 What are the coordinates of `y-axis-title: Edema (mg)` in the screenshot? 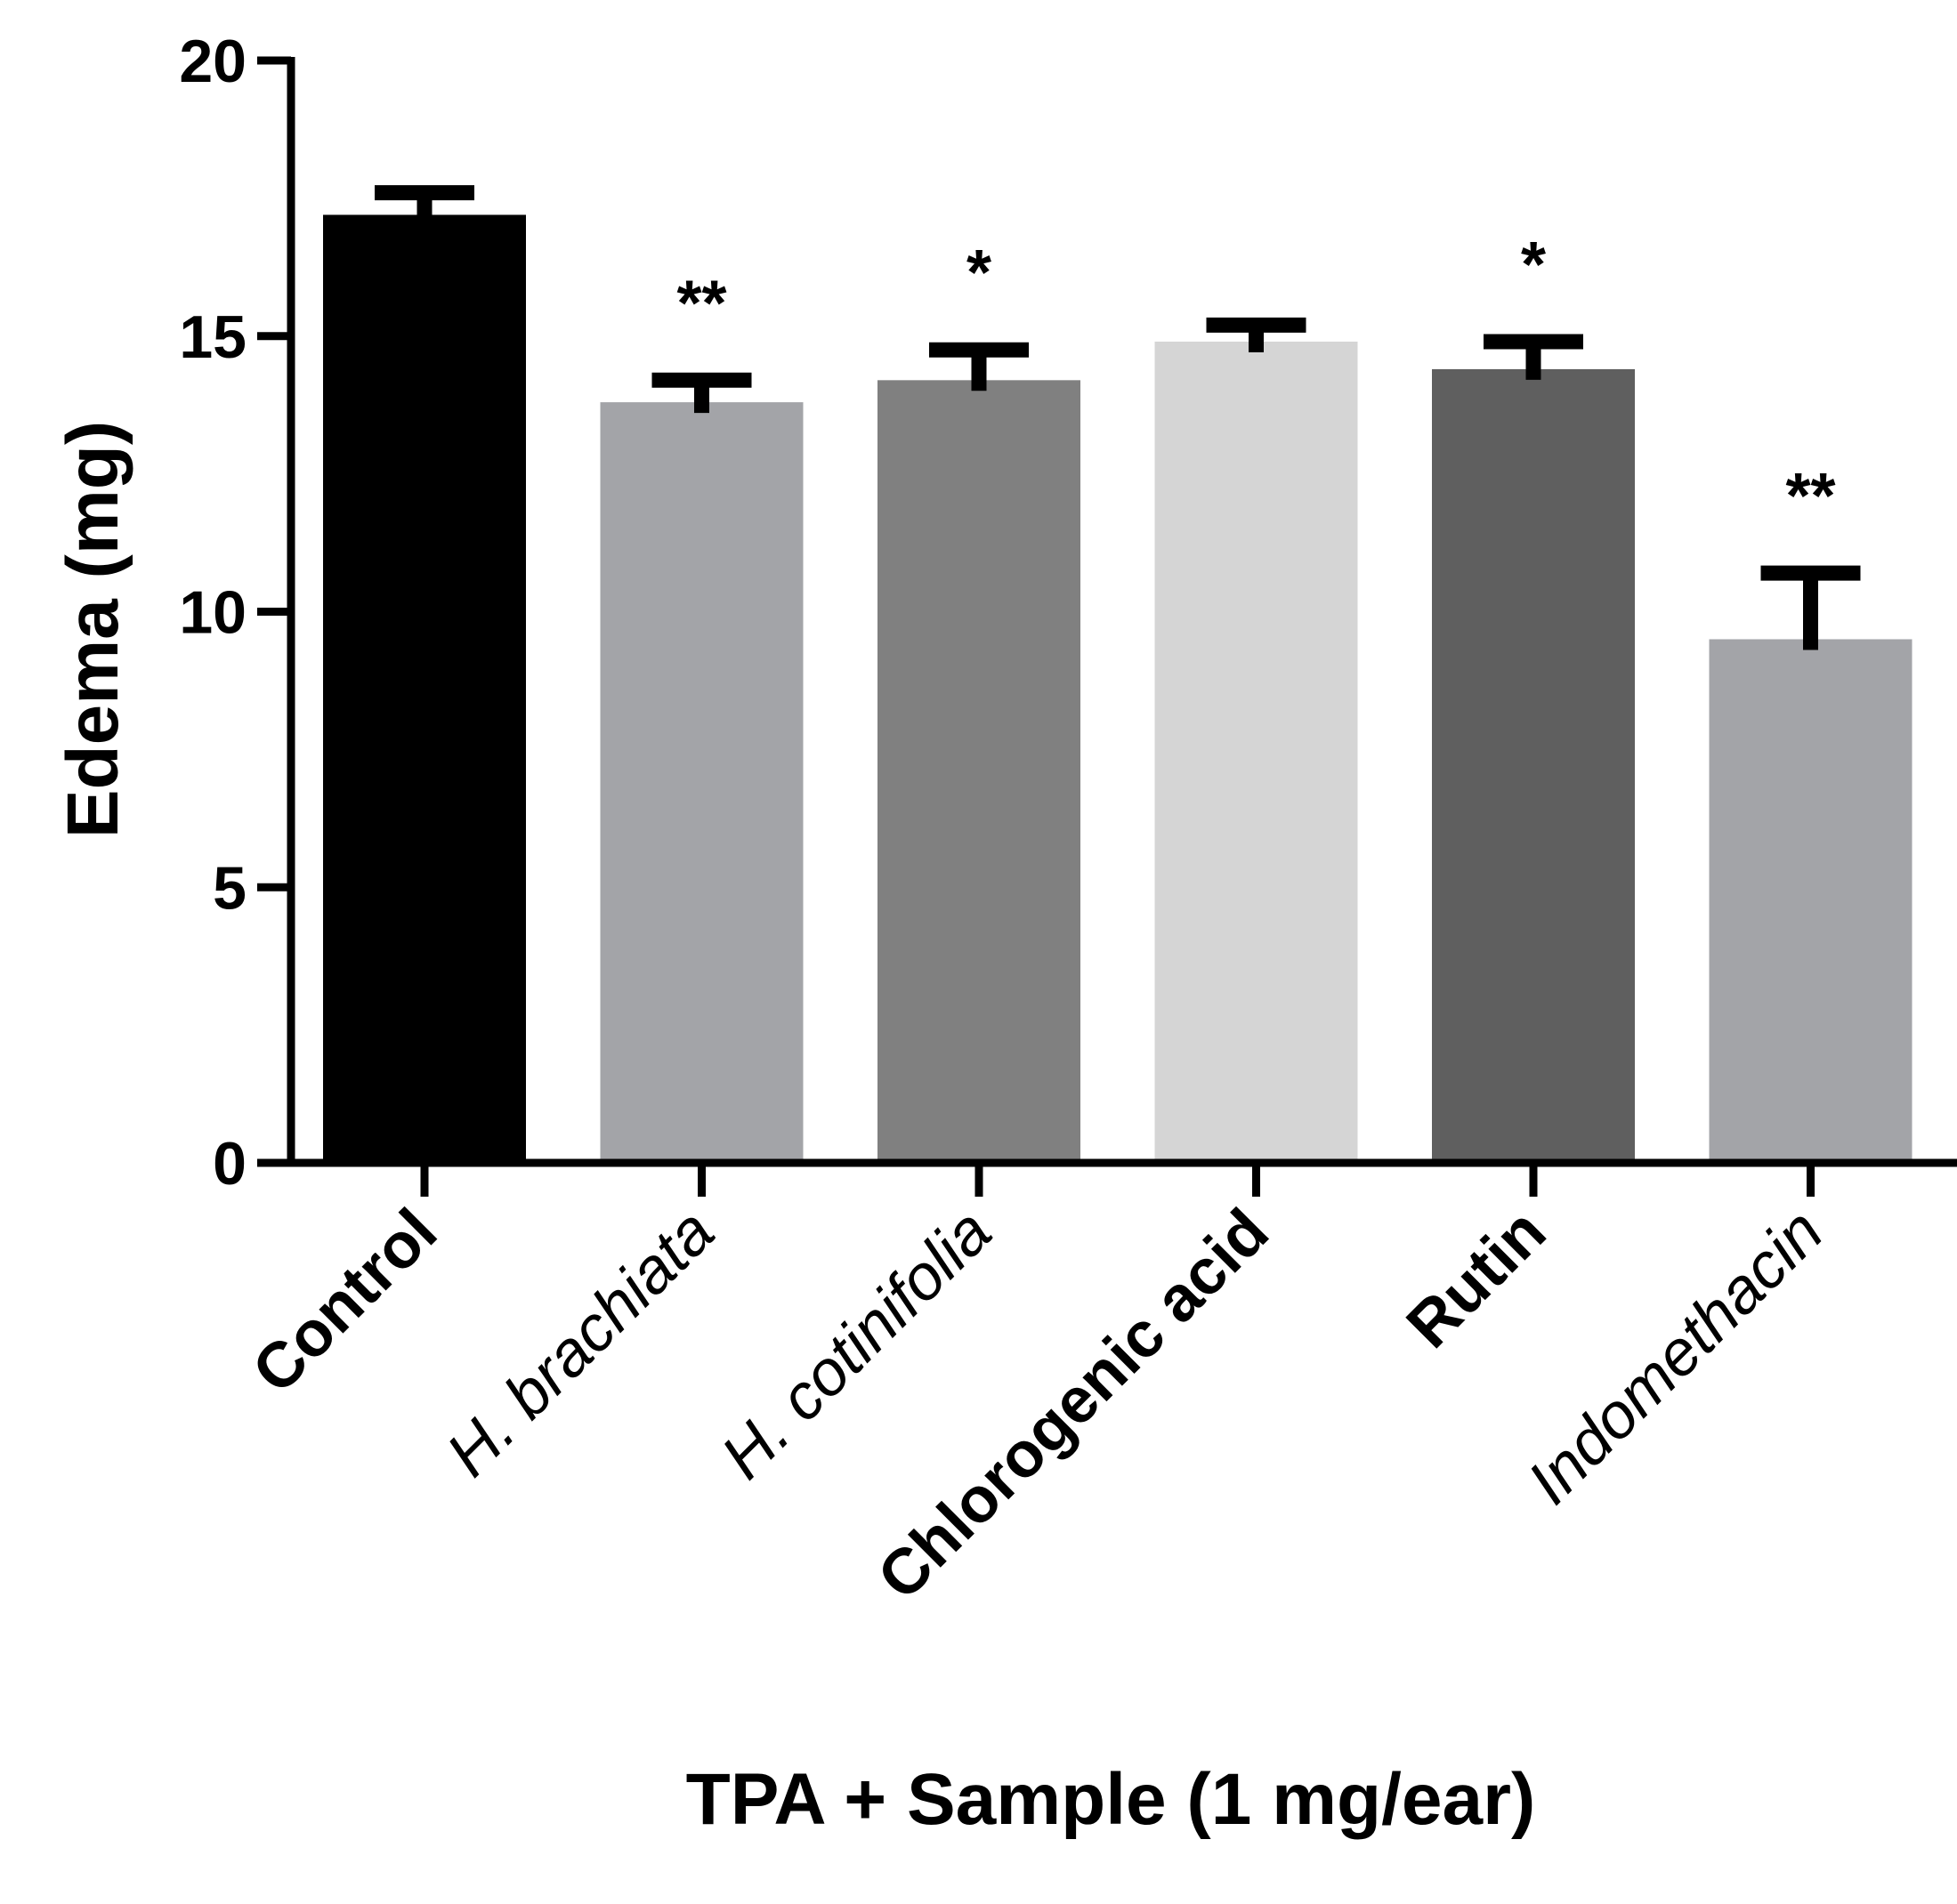 It's located at (93, 629).